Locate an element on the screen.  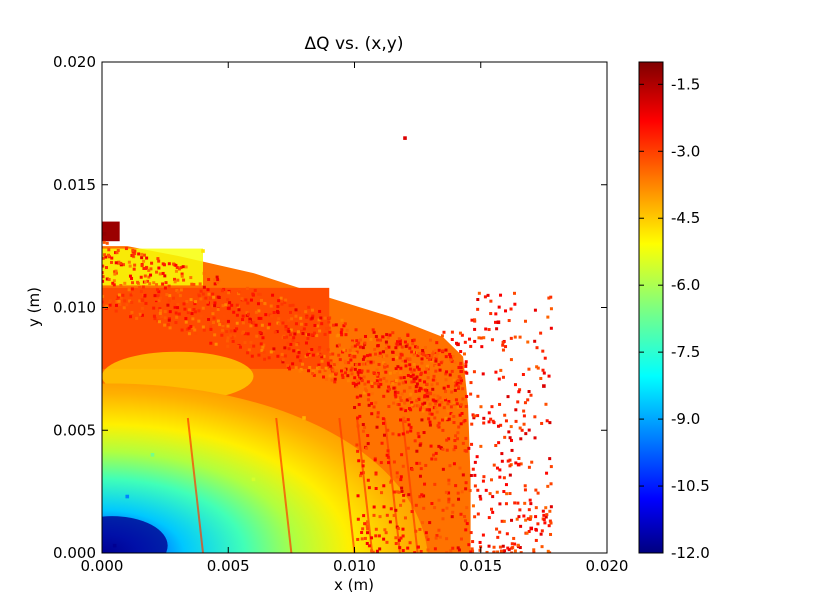
colorbar-tick-label: -7.5 is located at coordinates (685, 352).